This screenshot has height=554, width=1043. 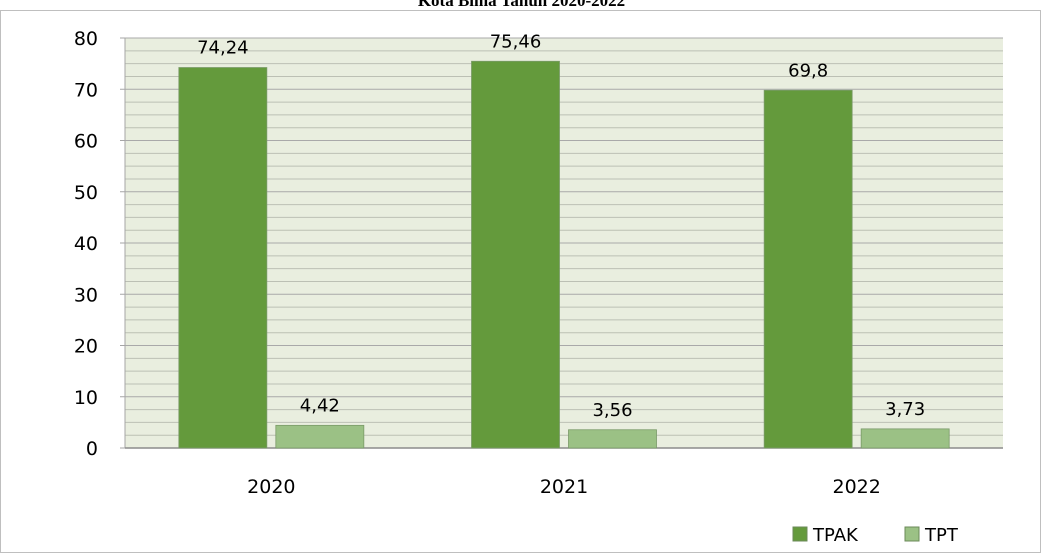 I want to click on bar-tpt-2021, so click(x=612, y=439).